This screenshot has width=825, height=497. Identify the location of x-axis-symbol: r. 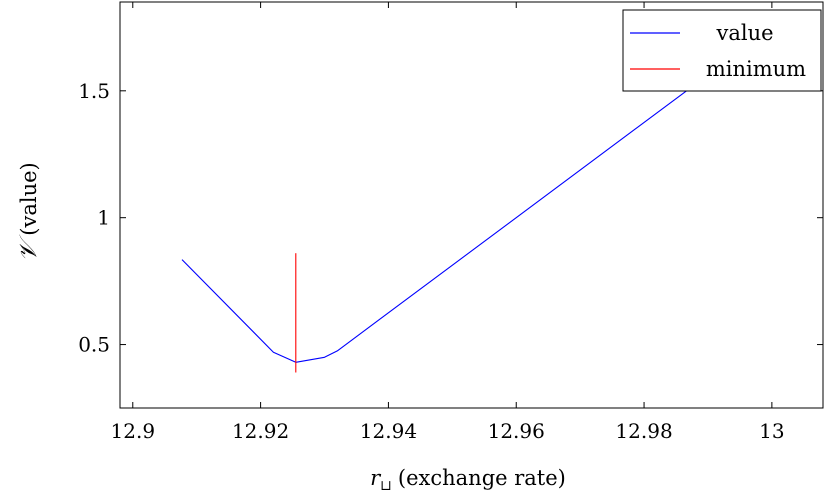
(376, 478).